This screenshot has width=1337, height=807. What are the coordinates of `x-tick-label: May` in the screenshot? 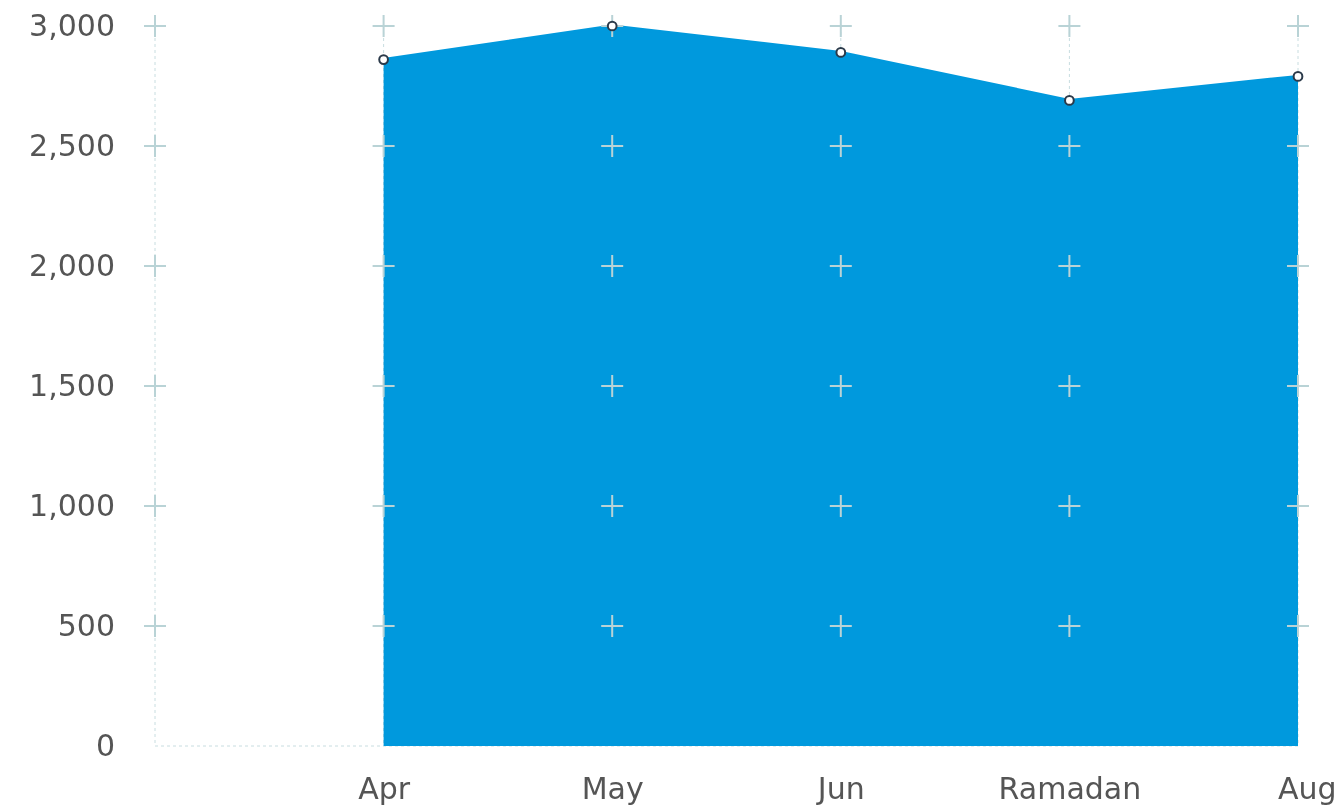 It's located at (612, 789).